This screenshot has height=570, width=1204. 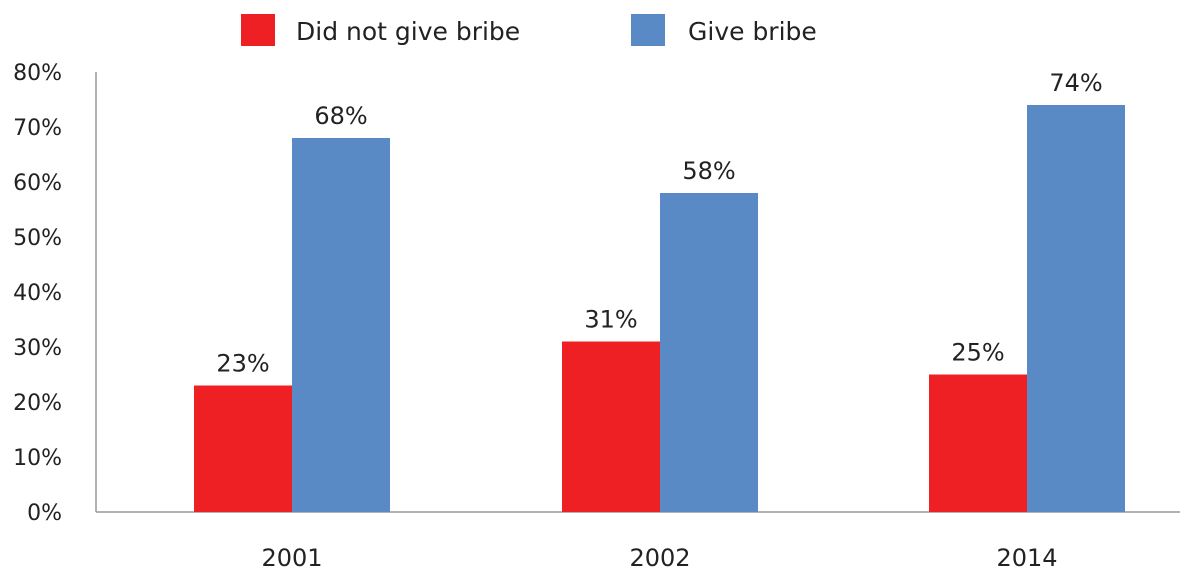 What do you see at coordinates (752, 31) in the screenshot?
I see `legend-label: Give bribe` at bounding box center [752, 31].